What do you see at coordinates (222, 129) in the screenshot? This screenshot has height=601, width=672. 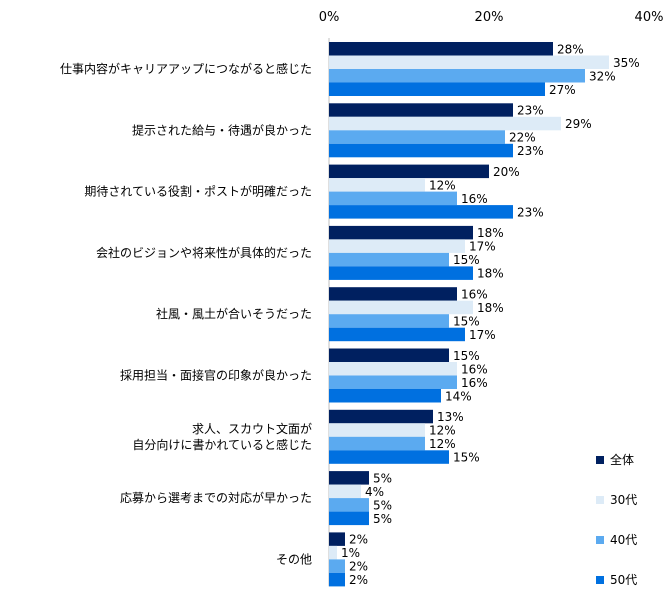 I see `category-label: 提示された給与・待遇が良かった` at bounding box center [222, 129].